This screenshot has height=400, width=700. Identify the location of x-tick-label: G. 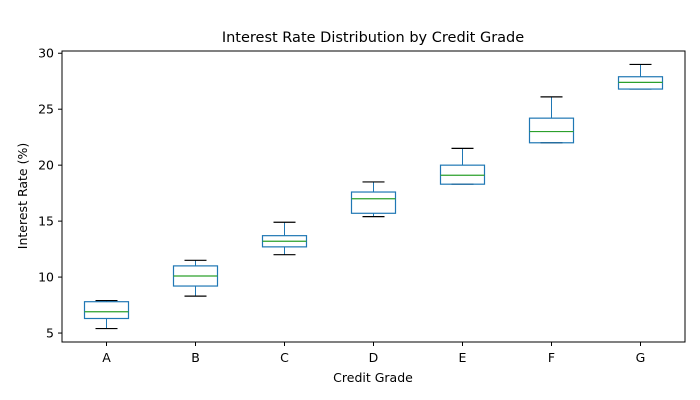
(641, 357).